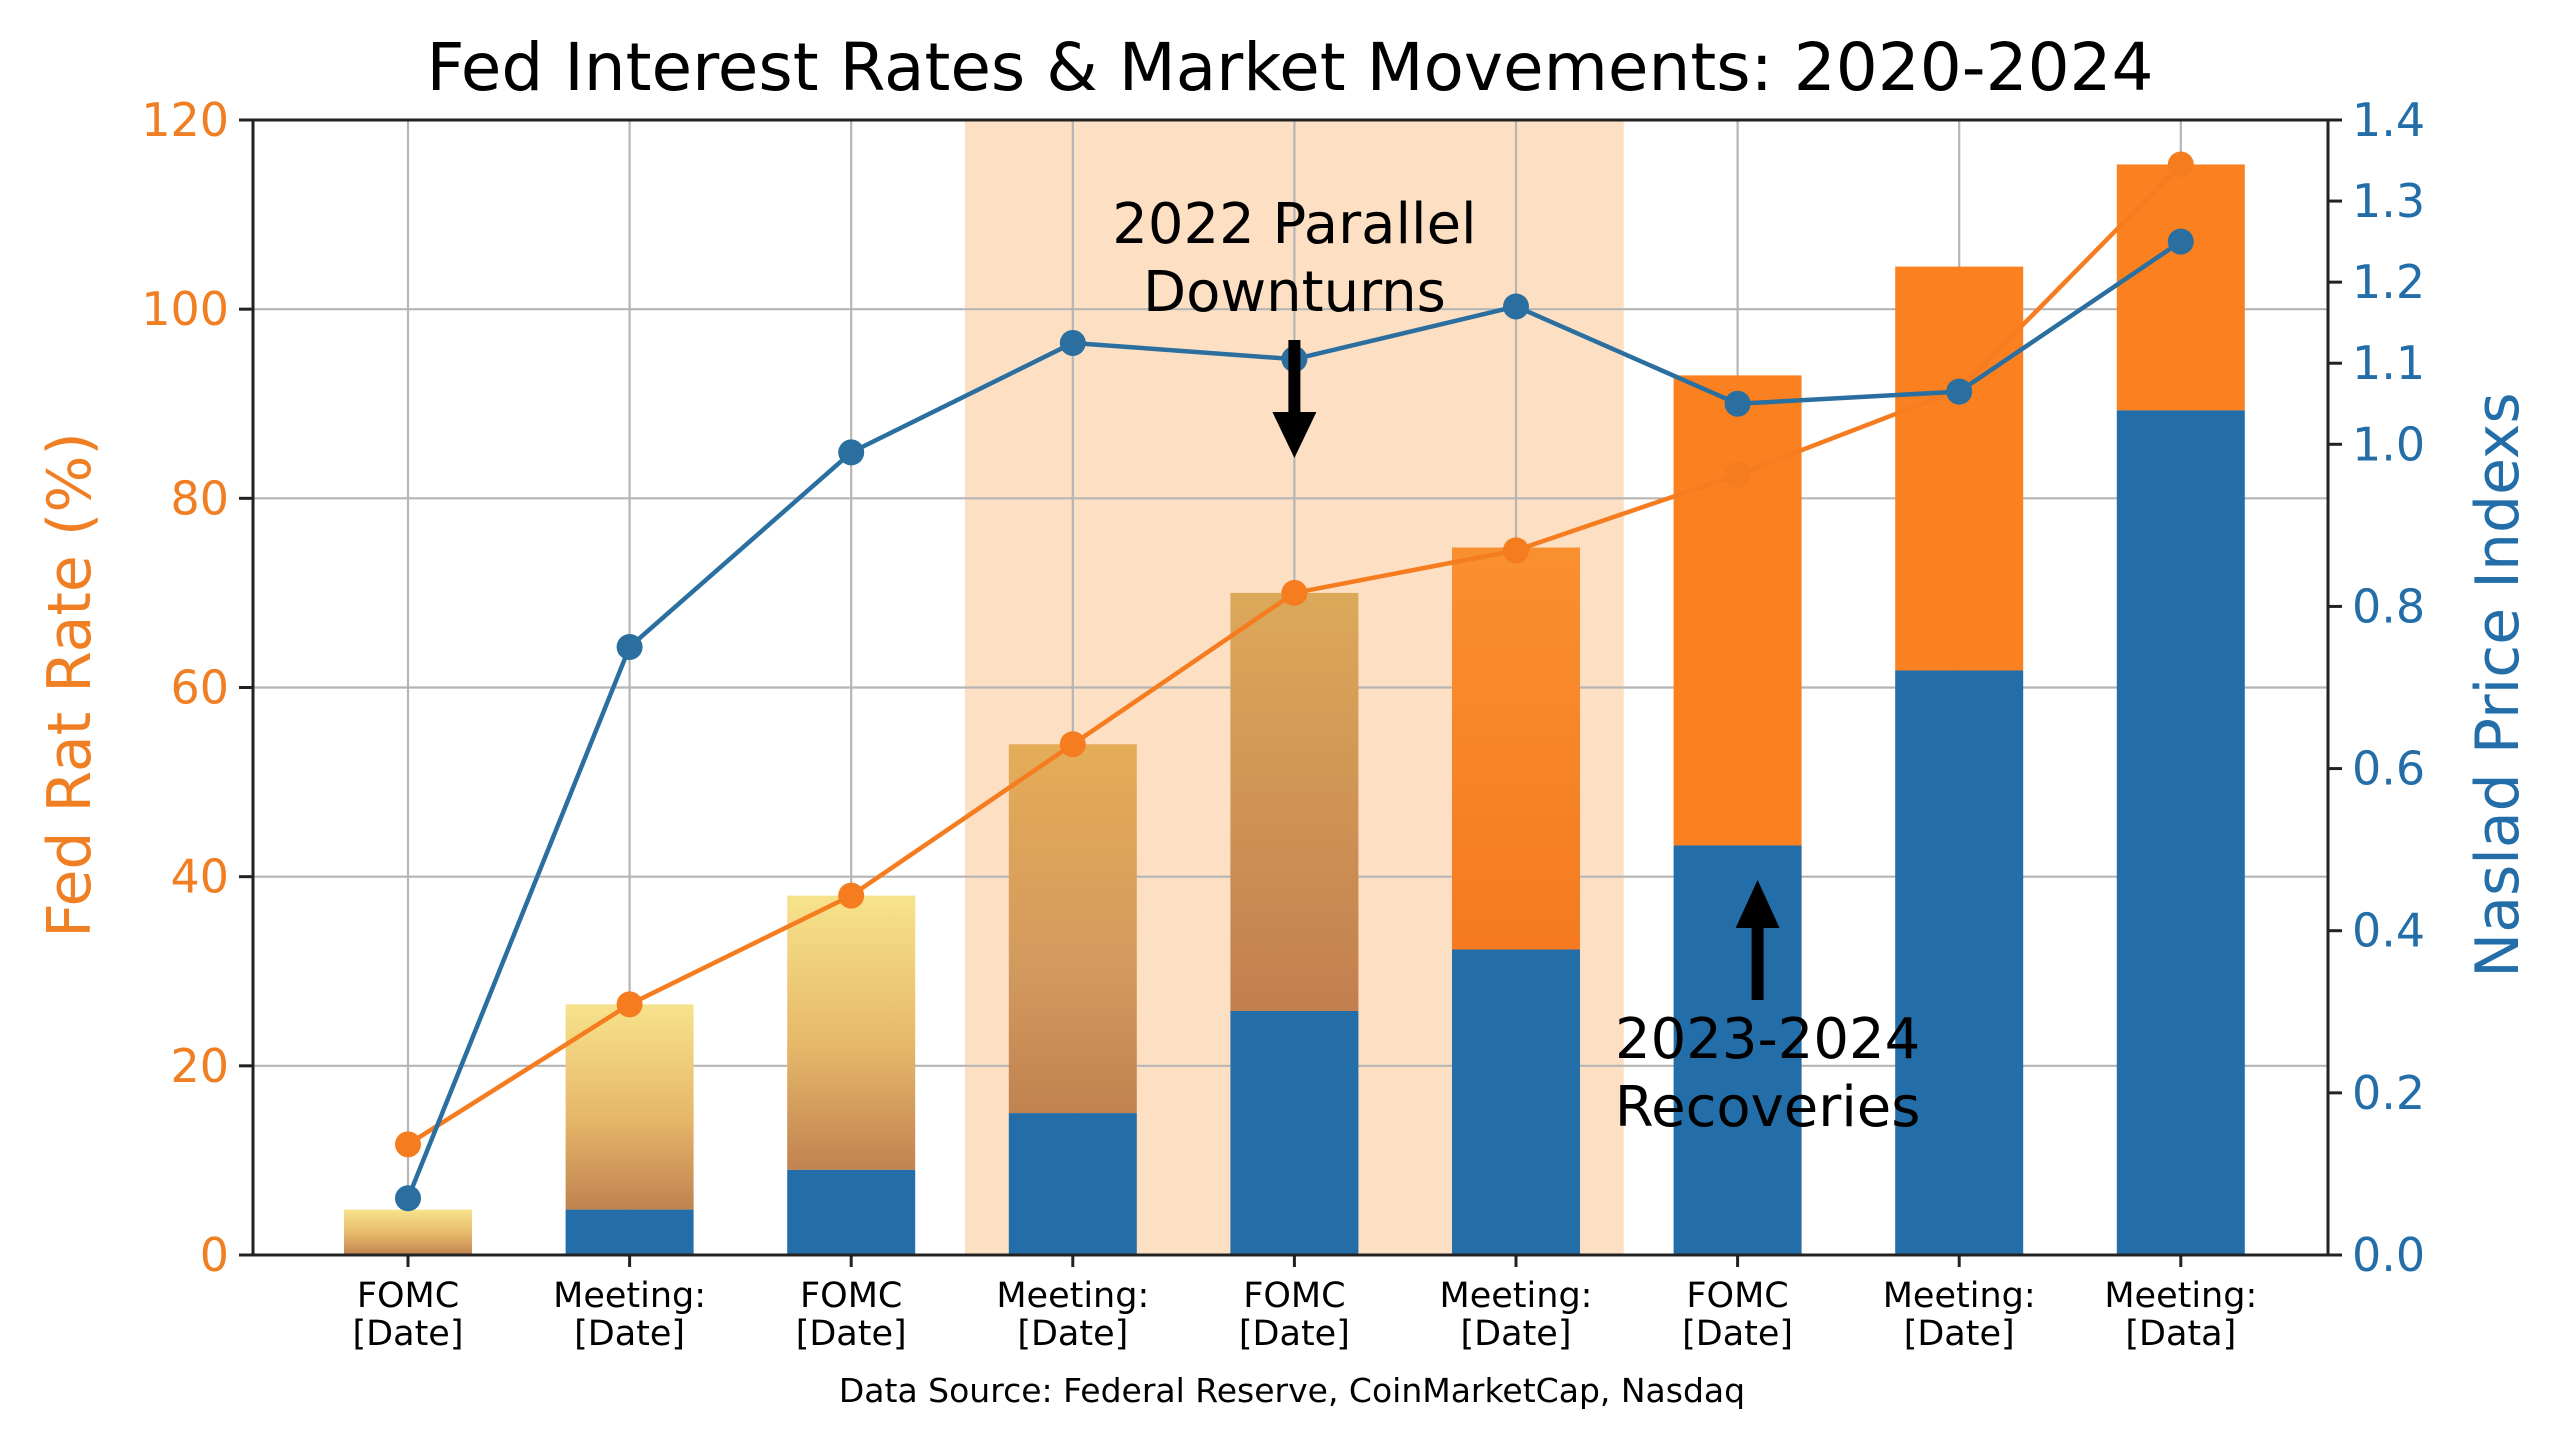  Describe the element at coordinates (1767, 1039) in the screenshot. I see `annotation-text: 2023-2024` at that location.